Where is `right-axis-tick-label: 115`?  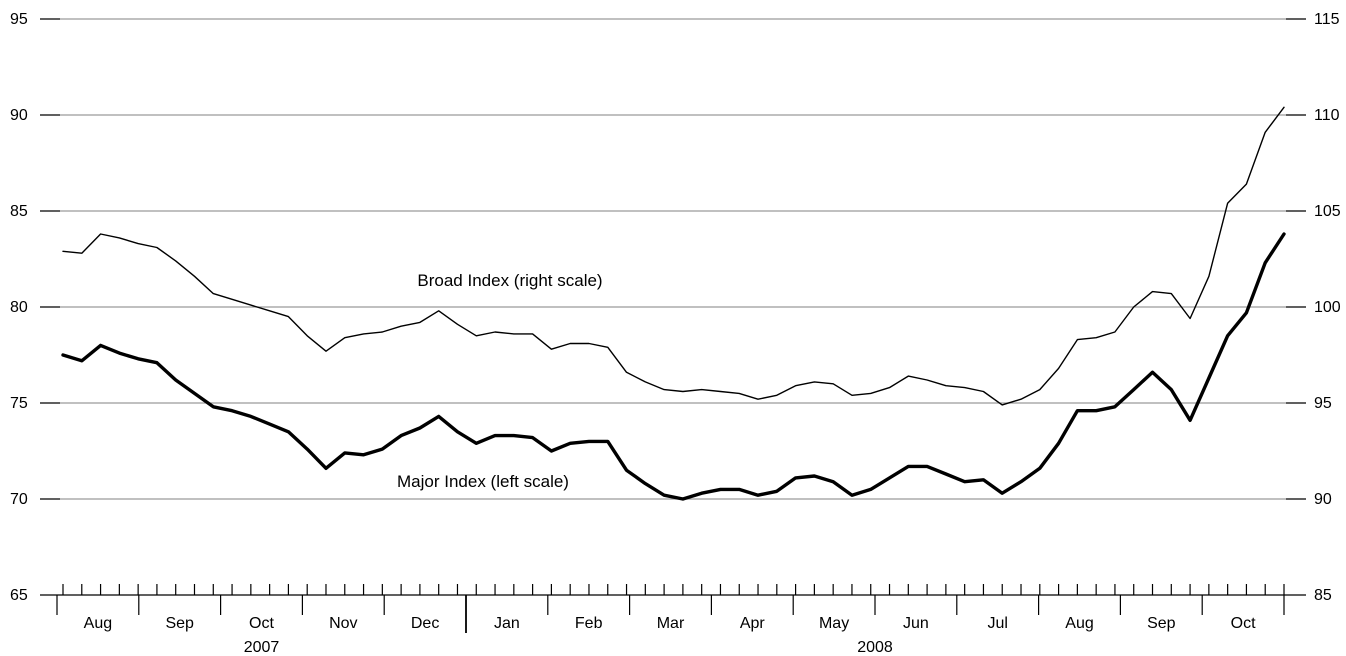 right-axis-tick-label: 115 is located at coordinates (1327, 19).